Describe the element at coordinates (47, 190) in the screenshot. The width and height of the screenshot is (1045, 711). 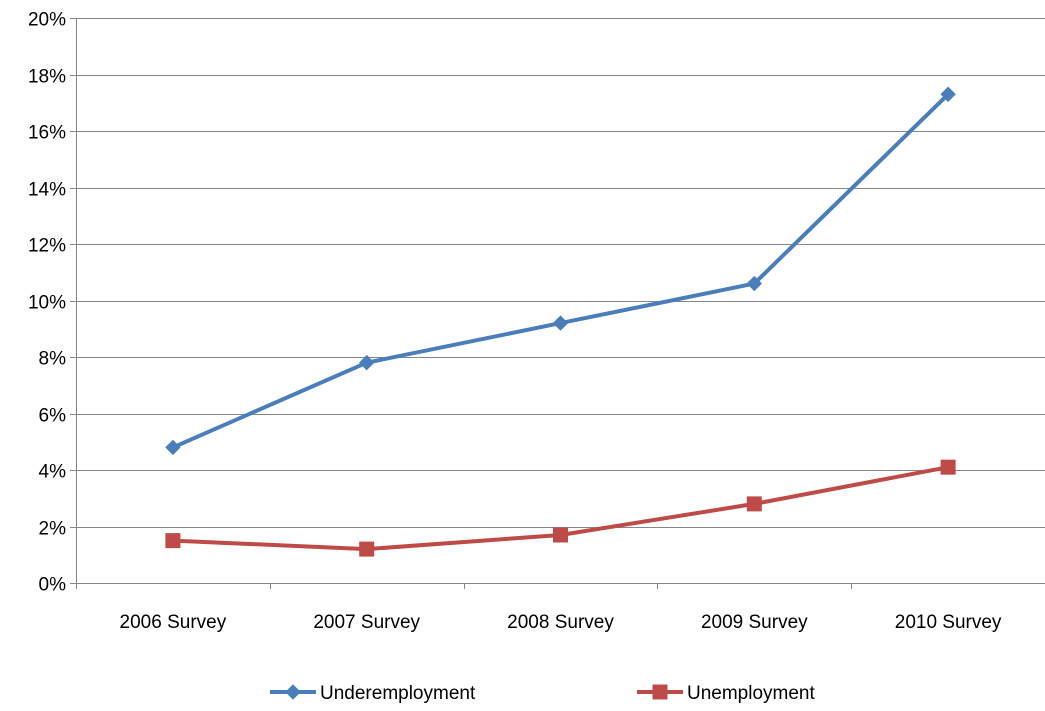
I see `y-tick-label: 14%` at that location.